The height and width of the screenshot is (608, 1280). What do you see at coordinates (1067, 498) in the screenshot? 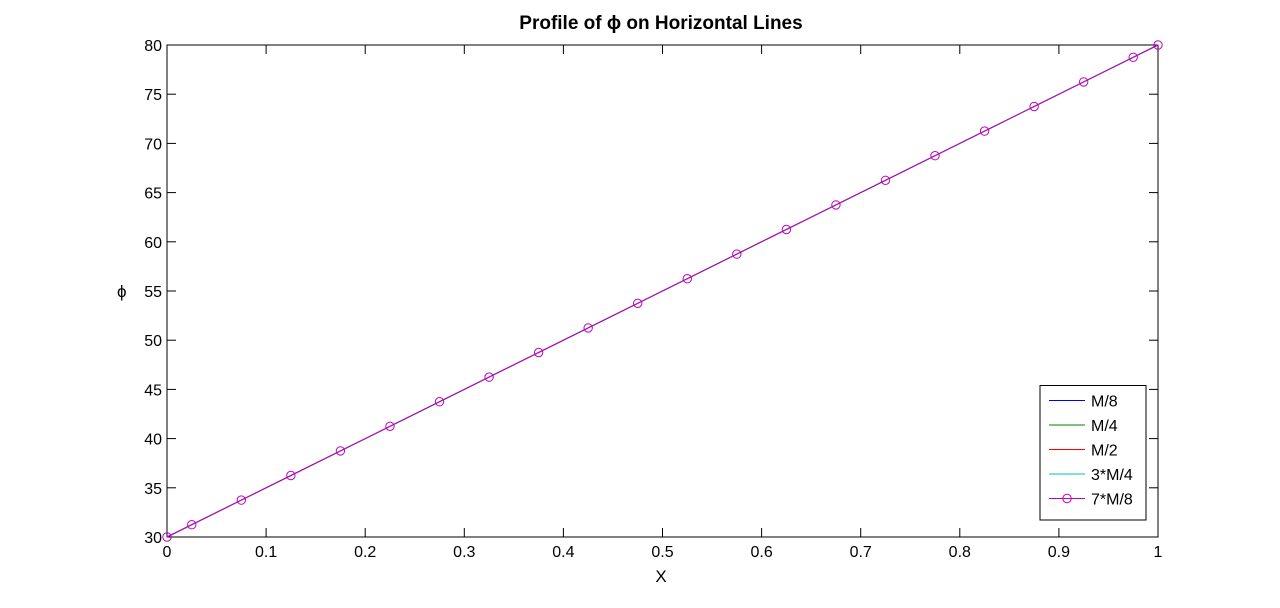
I see `legend-marker` at bounding box center [1067, 498].